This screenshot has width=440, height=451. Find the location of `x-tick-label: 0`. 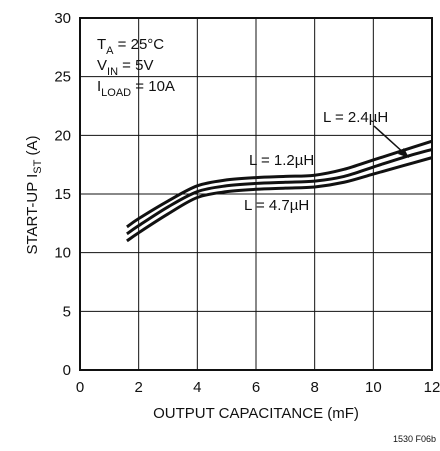

x-tick-label: 0 is located at coordinates (80, 387).